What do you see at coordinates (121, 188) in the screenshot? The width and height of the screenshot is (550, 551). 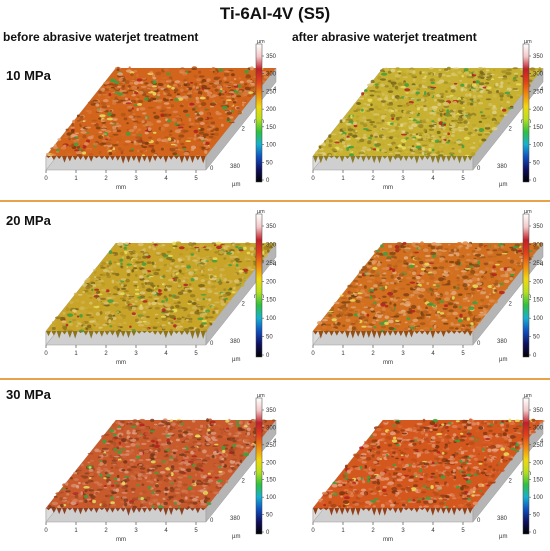 I see `x-axis-unit: mm` at bounding box center [121, 188].